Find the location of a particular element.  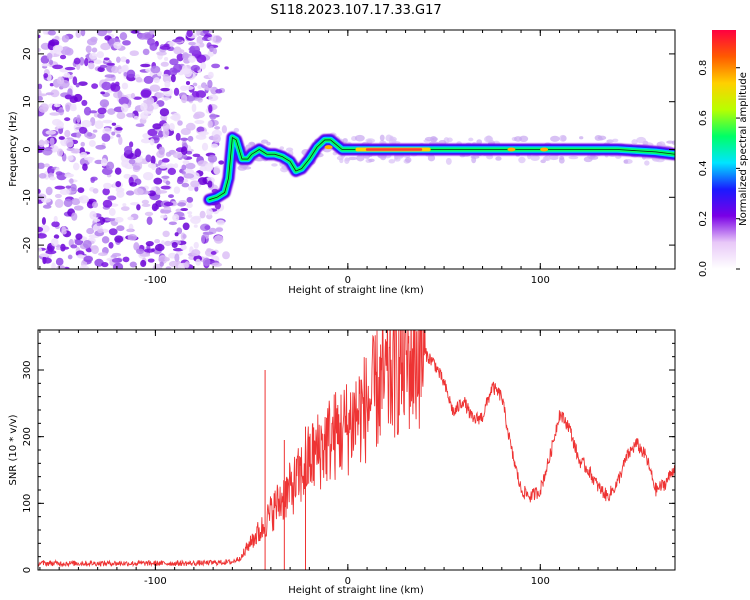

colorbar-tick-label: 0.4 is located at coordinates (703, 168).